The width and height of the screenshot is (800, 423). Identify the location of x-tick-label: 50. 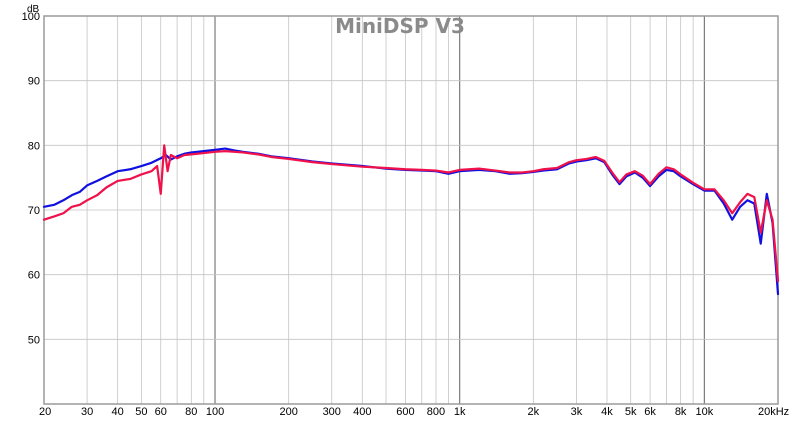
(141, 412).